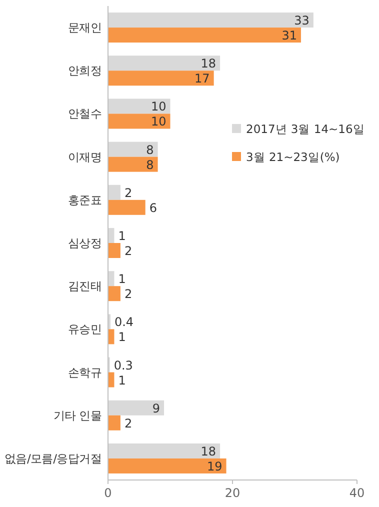 Image resolution: width=379 pixels, height=507 pixels. Describe the element at coordinates (85, 286) in the screenshot. I see `y-tick-label: 김진태` at that location.